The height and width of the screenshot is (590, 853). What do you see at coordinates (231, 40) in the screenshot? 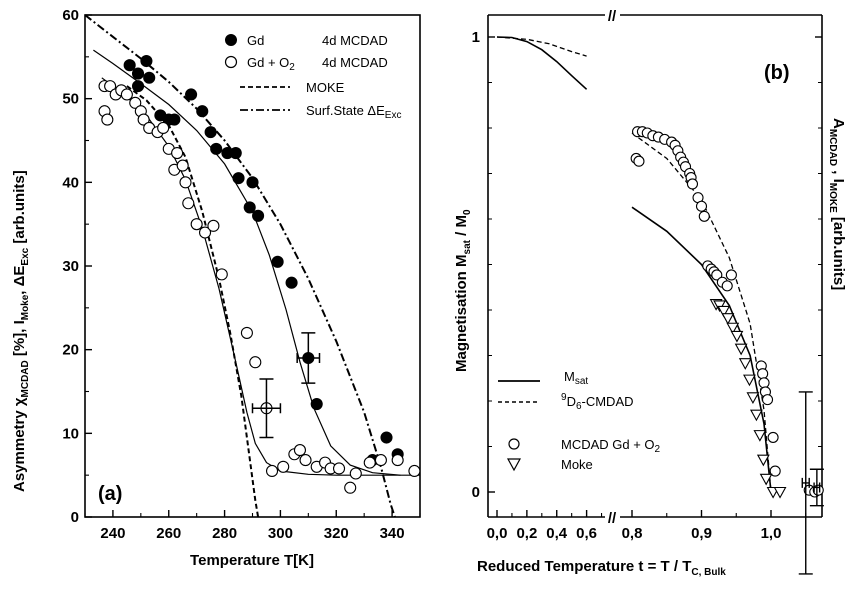
I see `legend-gd-marker` at bounding box center [231, 40].